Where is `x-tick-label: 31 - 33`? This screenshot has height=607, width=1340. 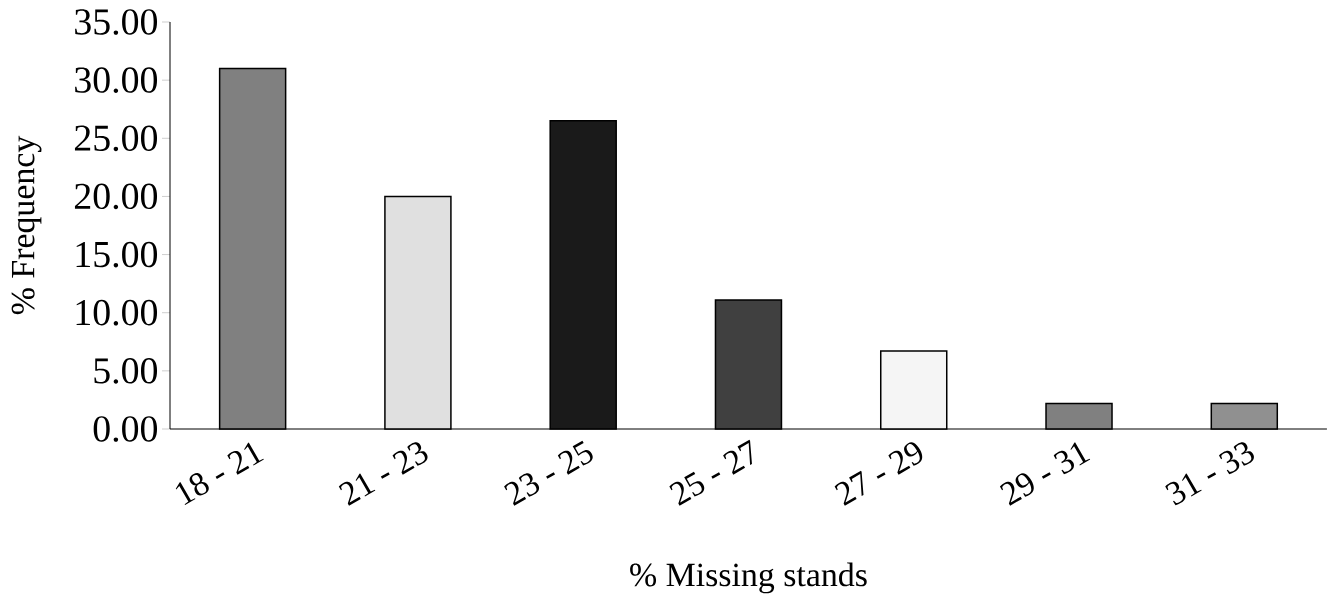 x-tick-label: 31 - 33 is located at coordinates (1209, 474).